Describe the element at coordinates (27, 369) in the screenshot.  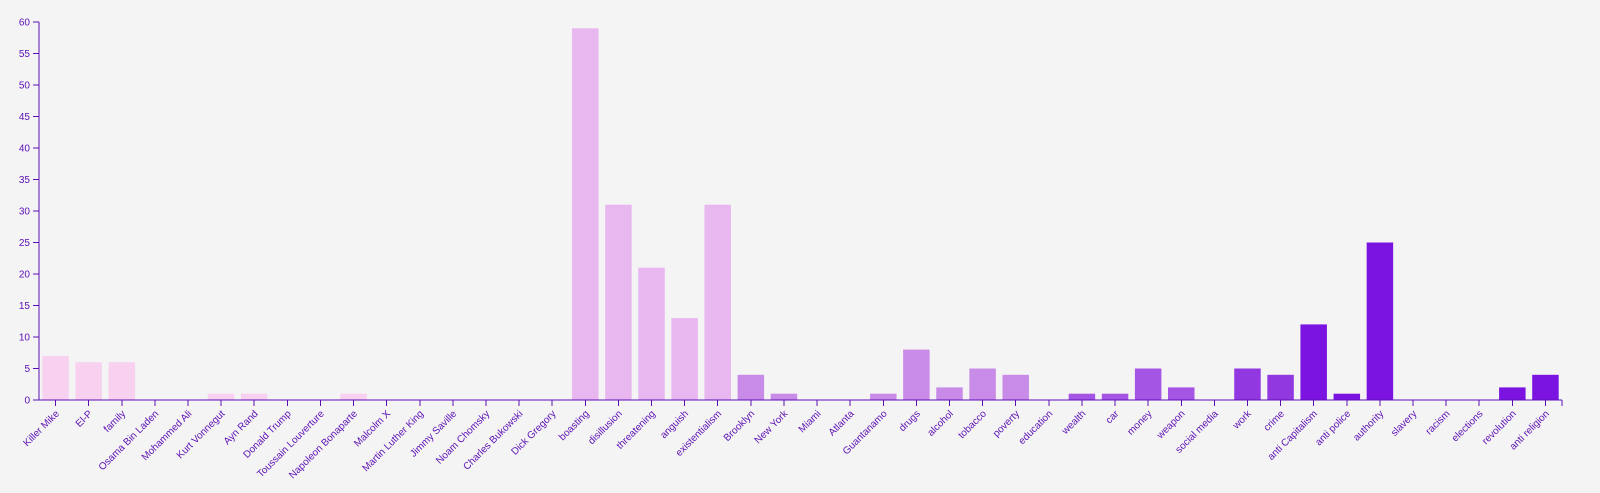
I see `y-tick-label: 5` at that location.